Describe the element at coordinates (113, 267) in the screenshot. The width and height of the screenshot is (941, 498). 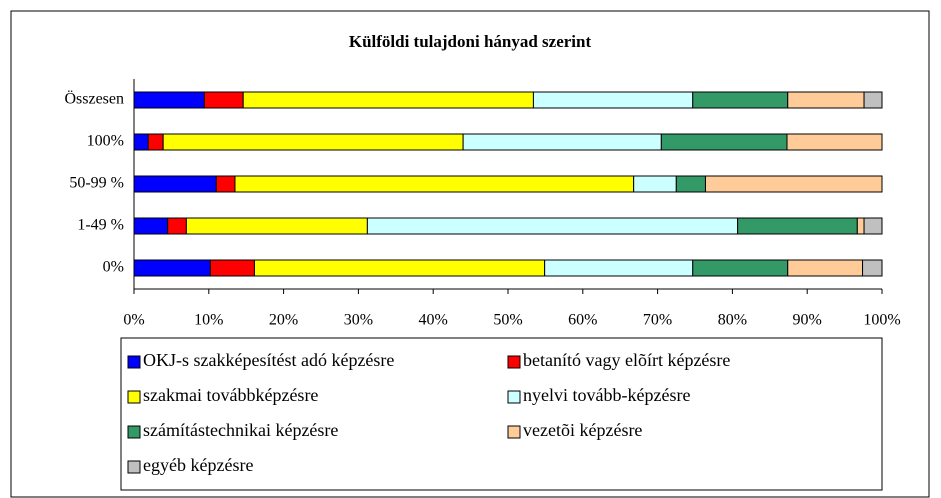
I see `y-tick-label: 0%` at that location.